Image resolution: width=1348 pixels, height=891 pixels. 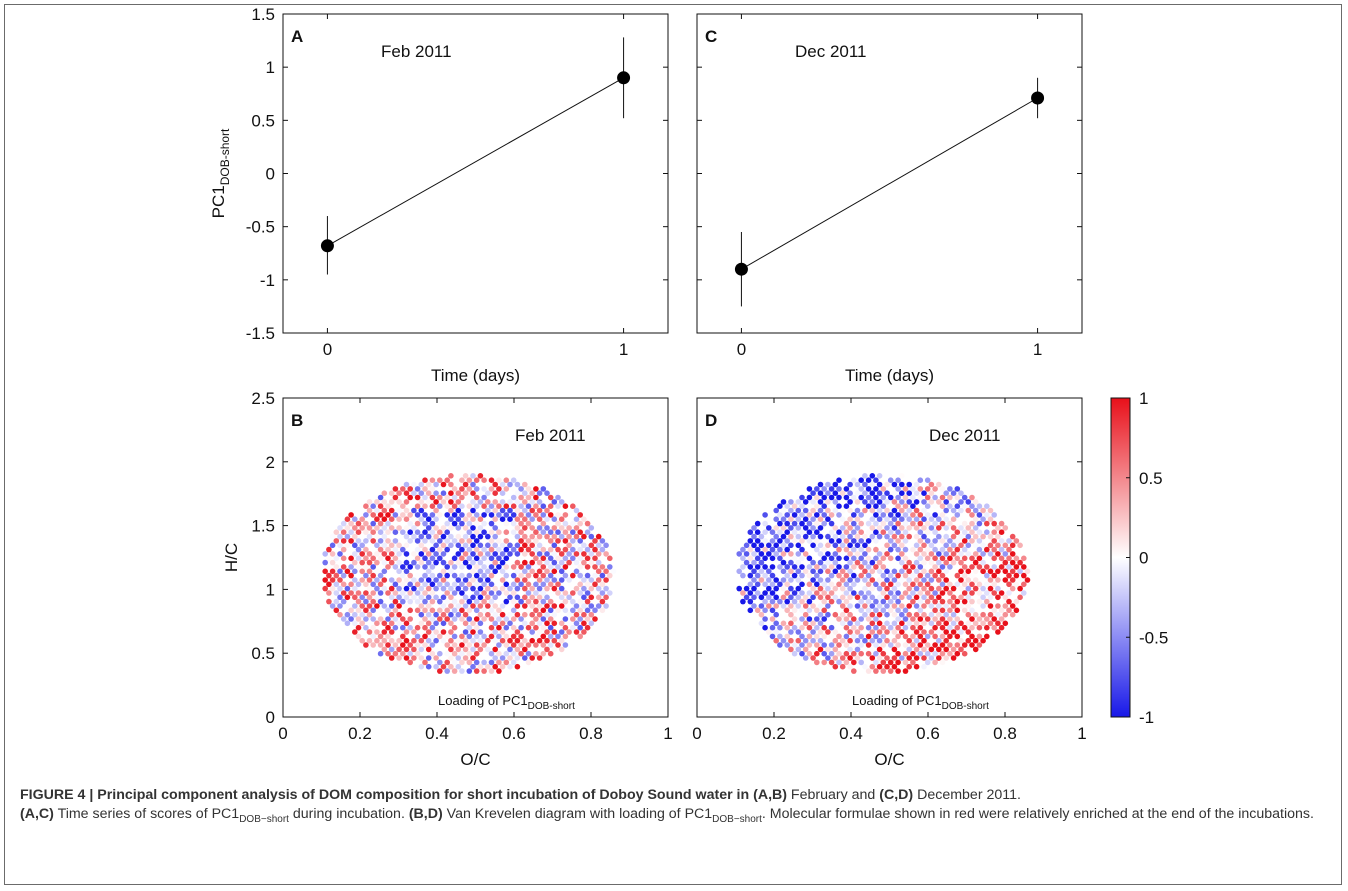 What do you see at coordinates (741, 349) in the screenshot?
I see `x-tick-label: 0` at bounding box center [741, 349].